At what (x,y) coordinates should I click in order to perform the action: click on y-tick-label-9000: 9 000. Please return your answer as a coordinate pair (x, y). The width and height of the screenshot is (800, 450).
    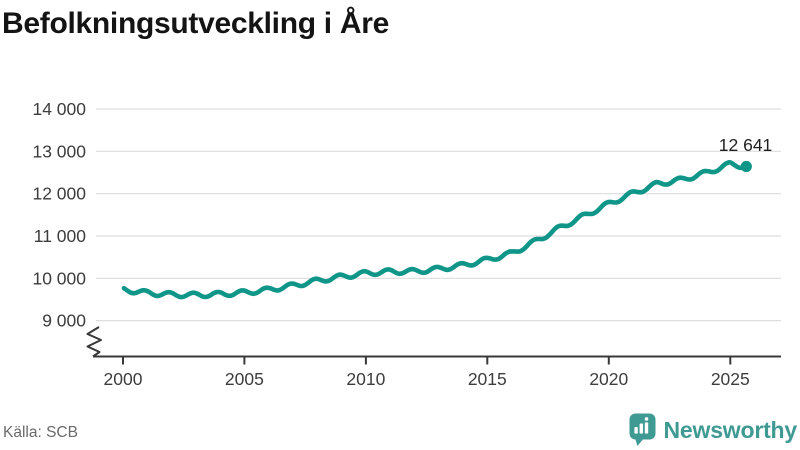
    Looking at the image, I should click on (64, 321).